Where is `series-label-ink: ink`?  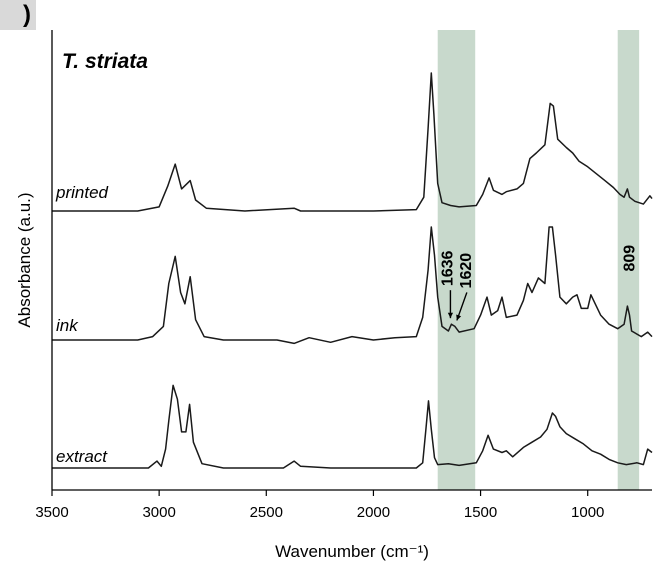 series-label-ink: ink is located at coordinates (67, 325).